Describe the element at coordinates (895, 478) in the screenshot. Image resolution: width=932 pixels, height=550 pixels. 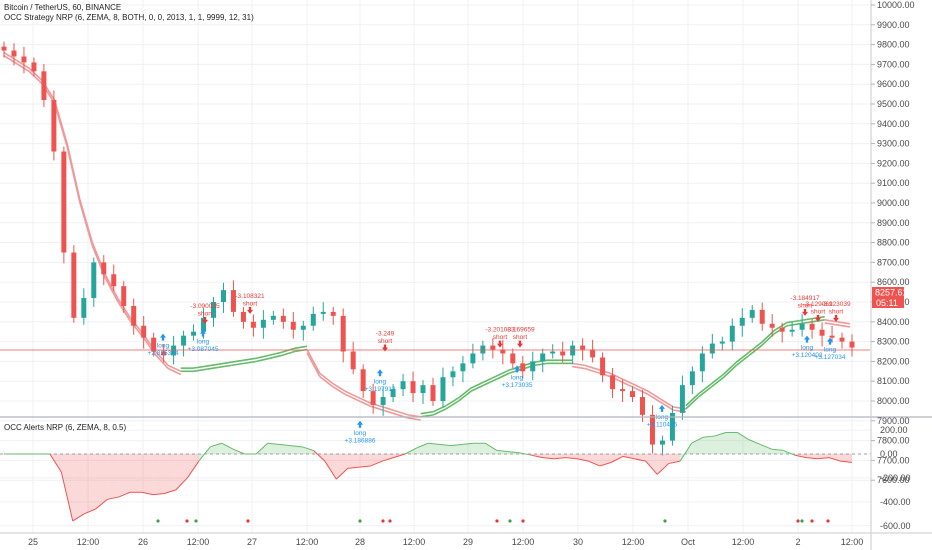
I see `oscillator-axis: 200.00 0.00 -200.00 -400.00 -600.00` at that location.